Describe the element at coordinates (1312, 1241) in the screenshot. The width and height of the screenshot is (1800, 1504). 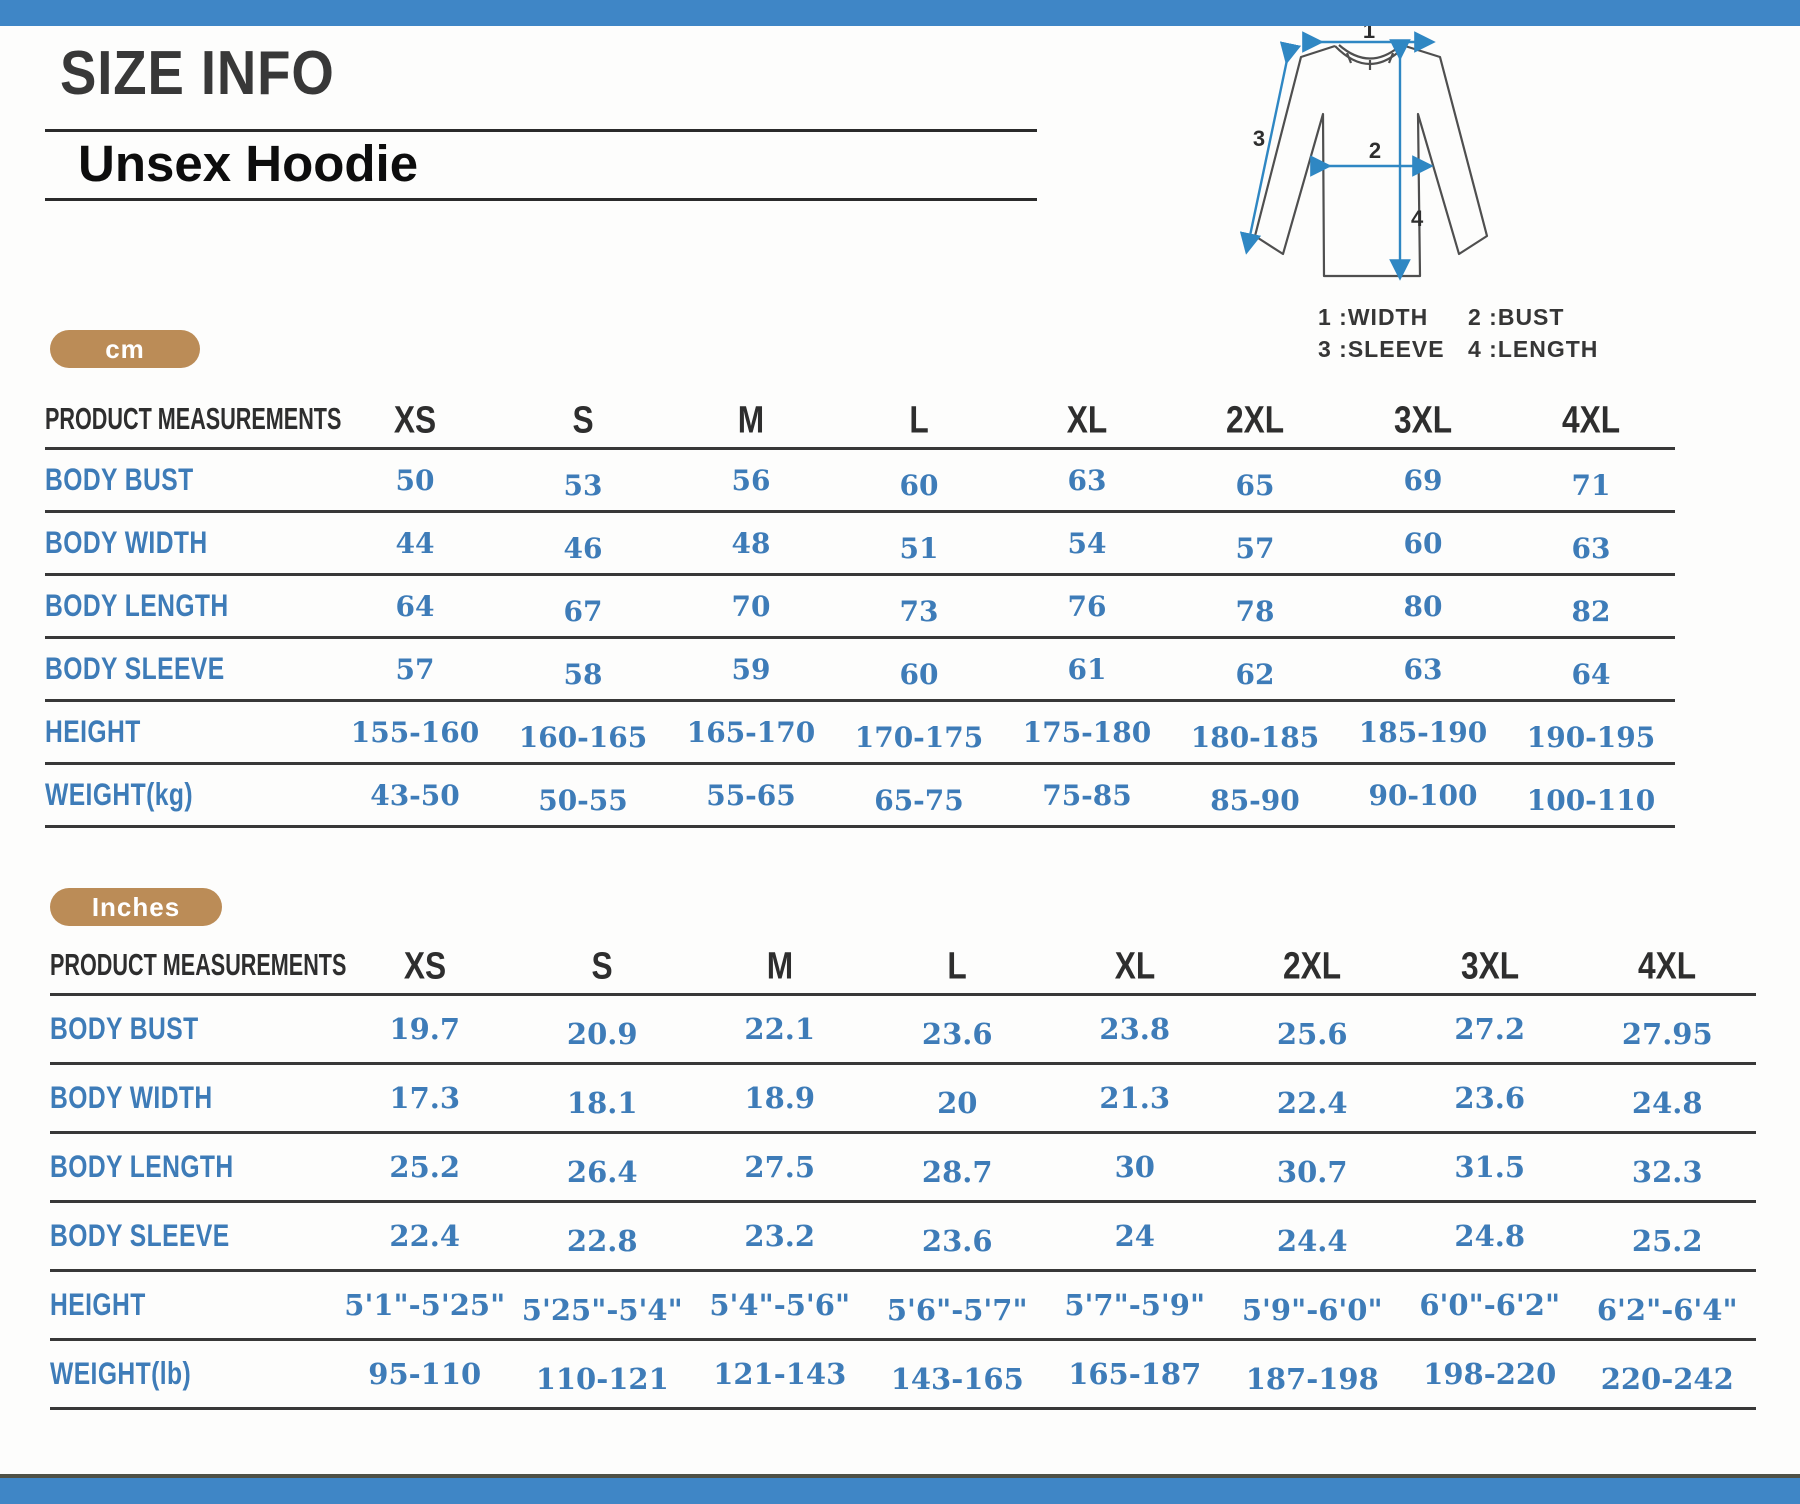
I see `measurement-value: 24.4` at that location.